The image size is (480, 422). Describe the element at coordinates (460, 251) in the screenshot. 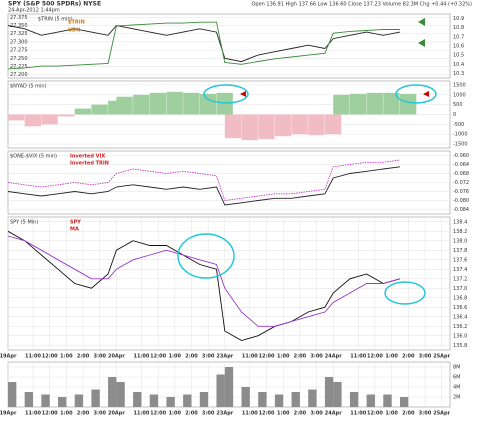

I see `y-tick-label: 137.8` at that location.